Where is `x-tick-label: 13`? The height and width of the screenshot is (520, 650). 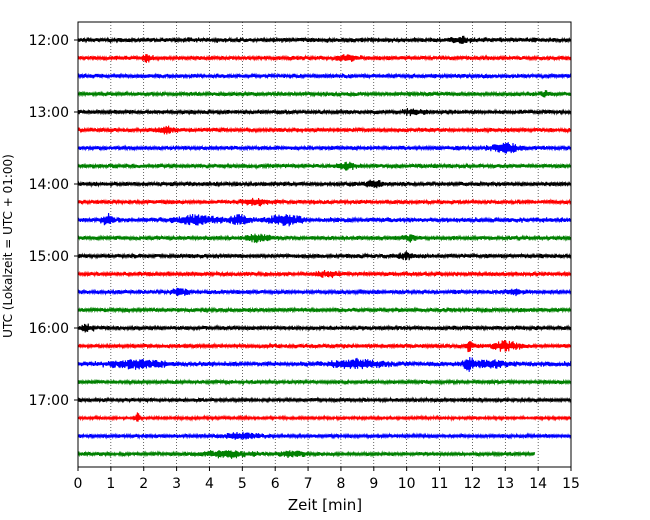 x-tick-label: 13 is located at coordinates (505, 484).